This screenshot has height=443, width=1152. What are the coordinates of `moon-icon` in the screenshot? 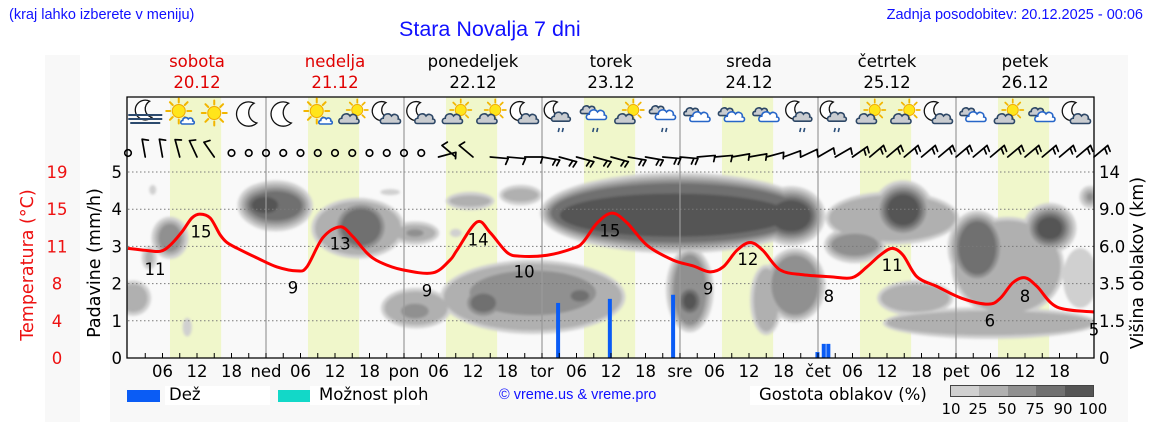 It's located at (247, 114).